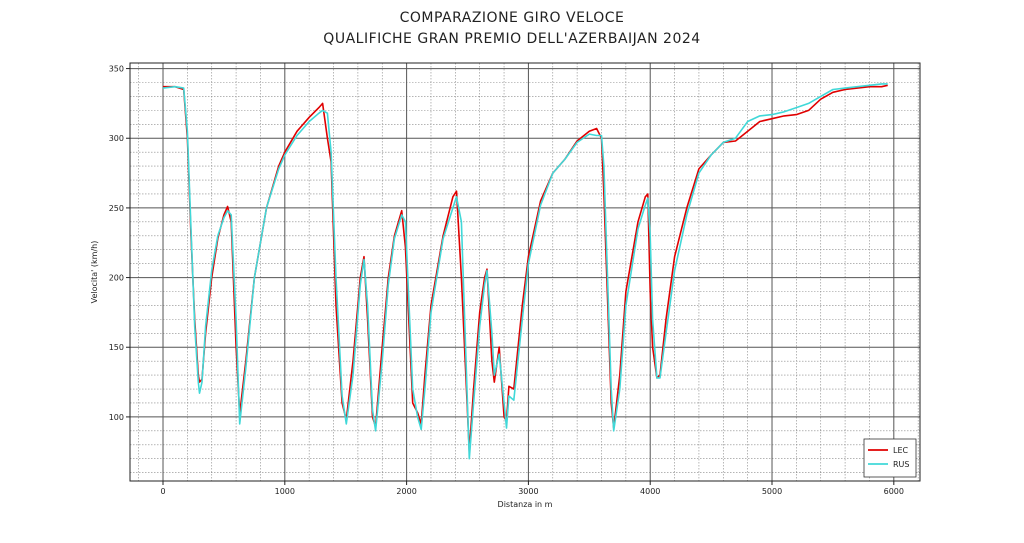  Describe the element at coordinates (116, 347) in the screenshot. I see `y-tick-label: 150` at that location.